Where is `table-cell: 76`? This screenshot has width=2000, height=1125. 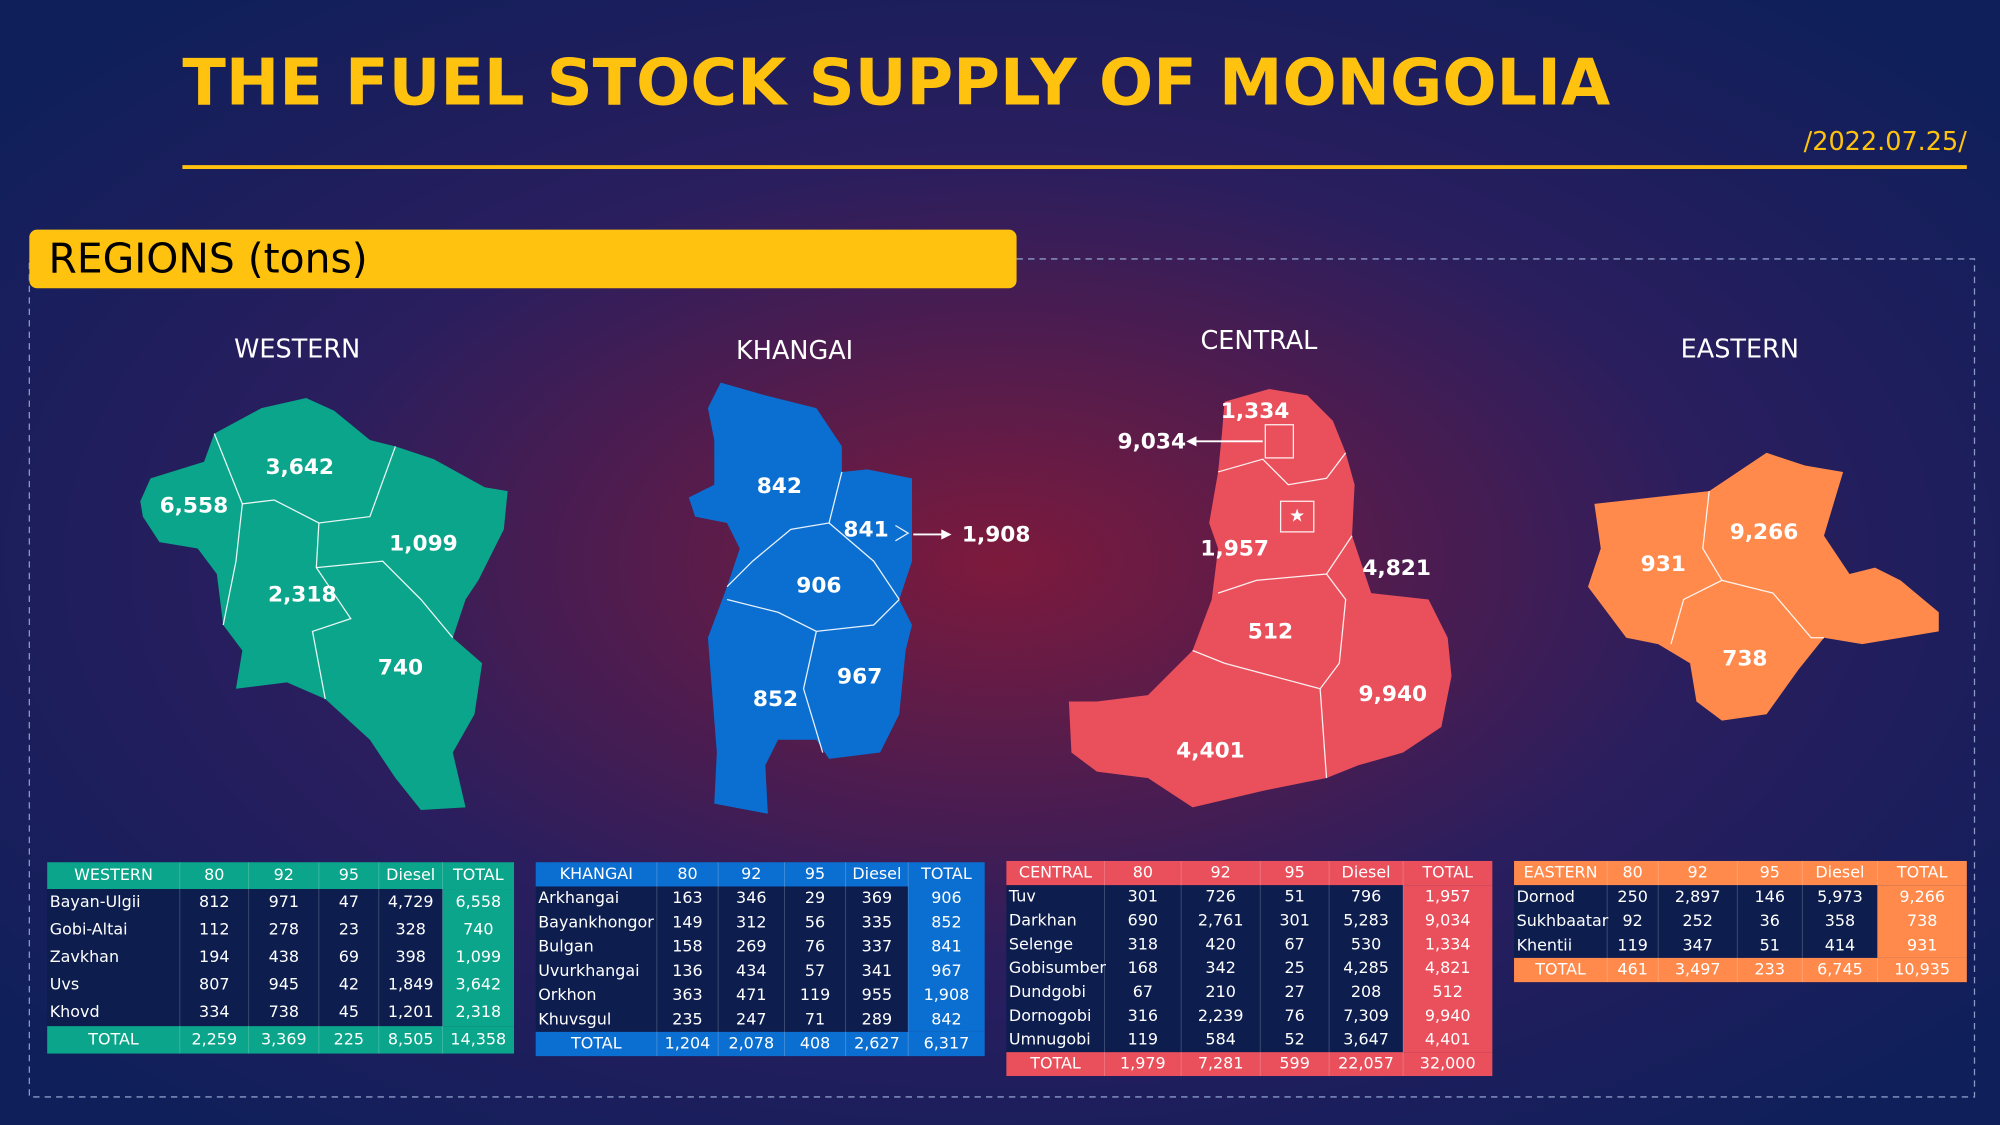
table-cell: 76 is located at coordinates (815, 946).